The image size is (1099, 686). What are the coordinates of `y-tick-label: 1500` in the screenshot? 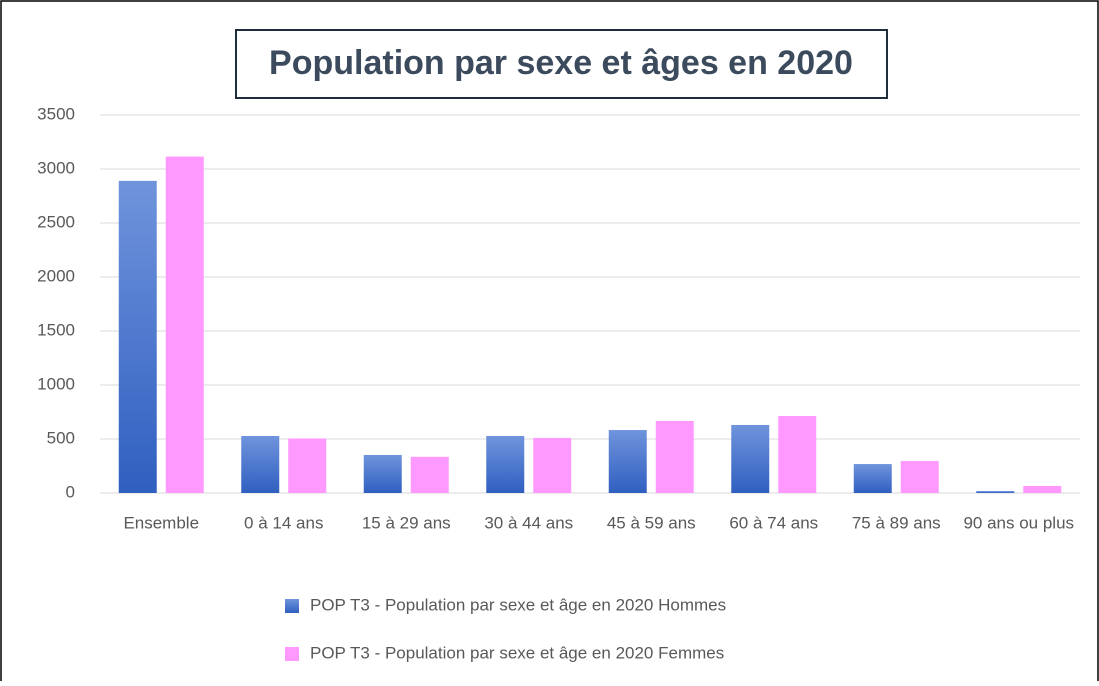 It's located at (56, 329).